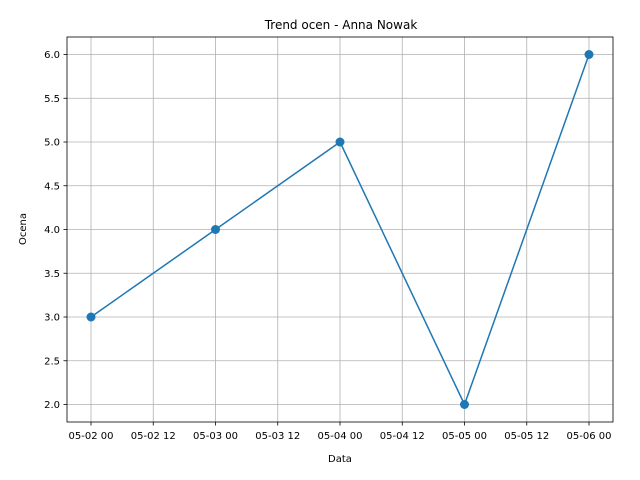 This screenshot has width=640, height=480. I want to click on y-axis-ticks: 2.0 2.5 3.0 3.5 4.0 4.5 5.0 5.5 6.0, so click(55, 230).